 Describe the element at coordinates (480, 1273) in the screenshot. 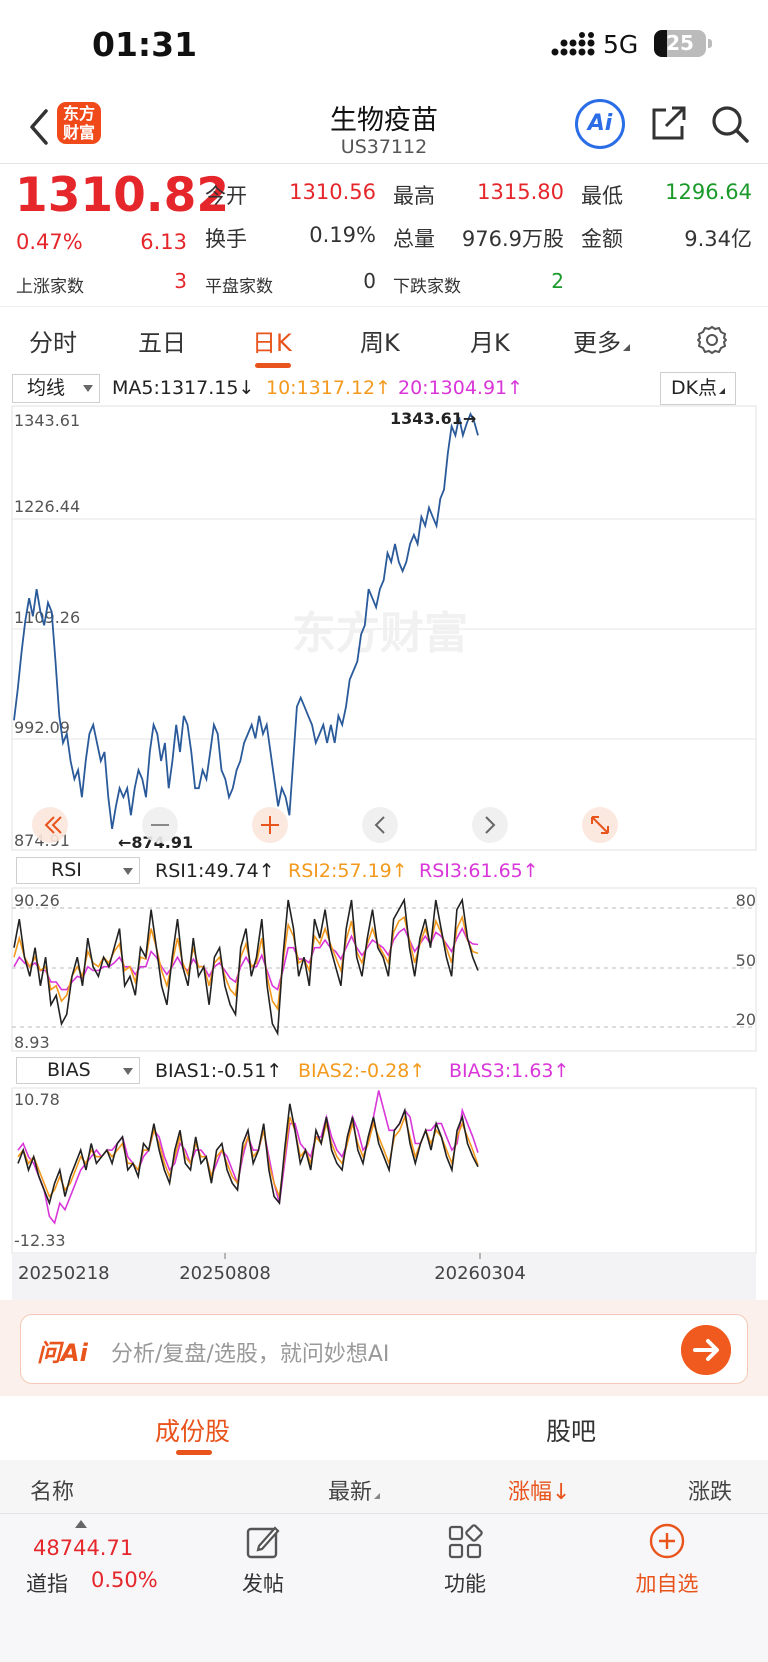

I see `x-axis-label: 20260304` at that location.